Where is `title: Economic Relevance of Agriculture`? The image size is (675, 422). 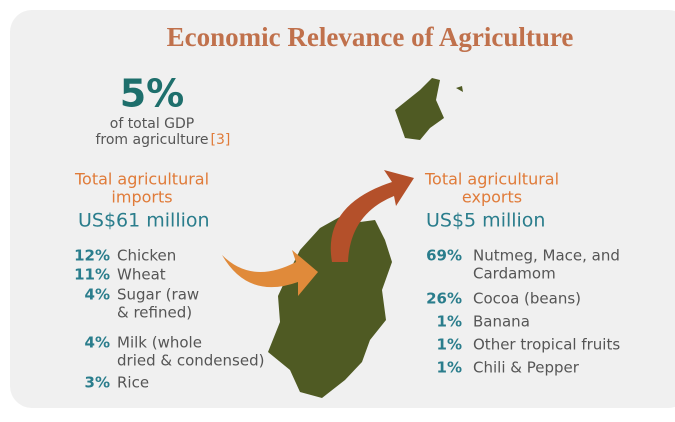
title: Economic Relevance of Agriculture is located at coordinates (370, 37).